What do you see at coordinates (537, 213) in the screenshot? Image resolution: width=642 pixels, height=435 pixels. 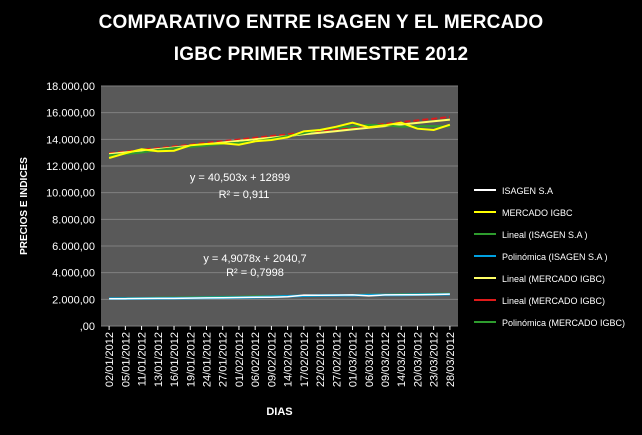 I see `legend-label: MERCADO IGBC` at bounding box center [537, 213].